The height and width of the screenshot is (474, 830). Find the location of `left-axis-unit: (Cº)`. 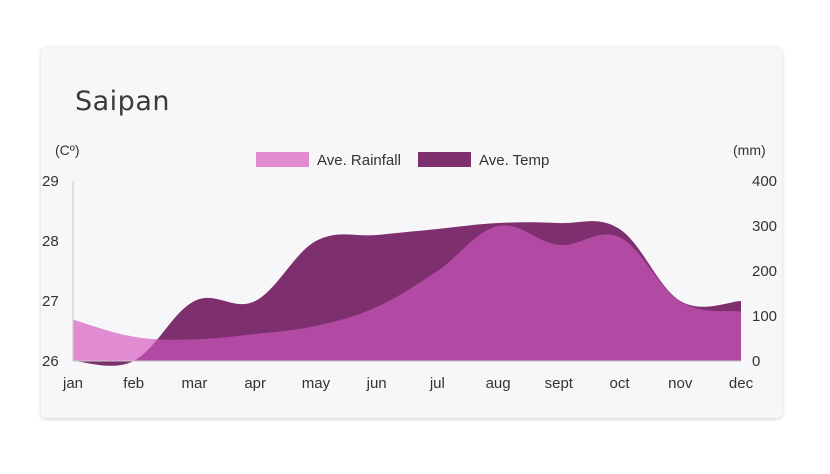

left-axis-unit: (Cº) is located at coordinates (67, 150).